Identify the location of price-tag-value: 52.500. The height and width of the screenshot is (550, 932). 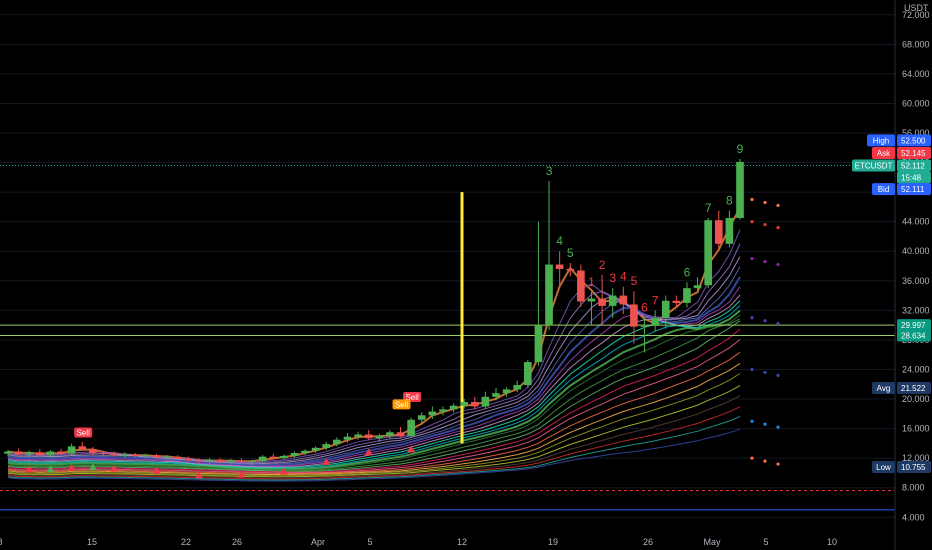
(913, 140).